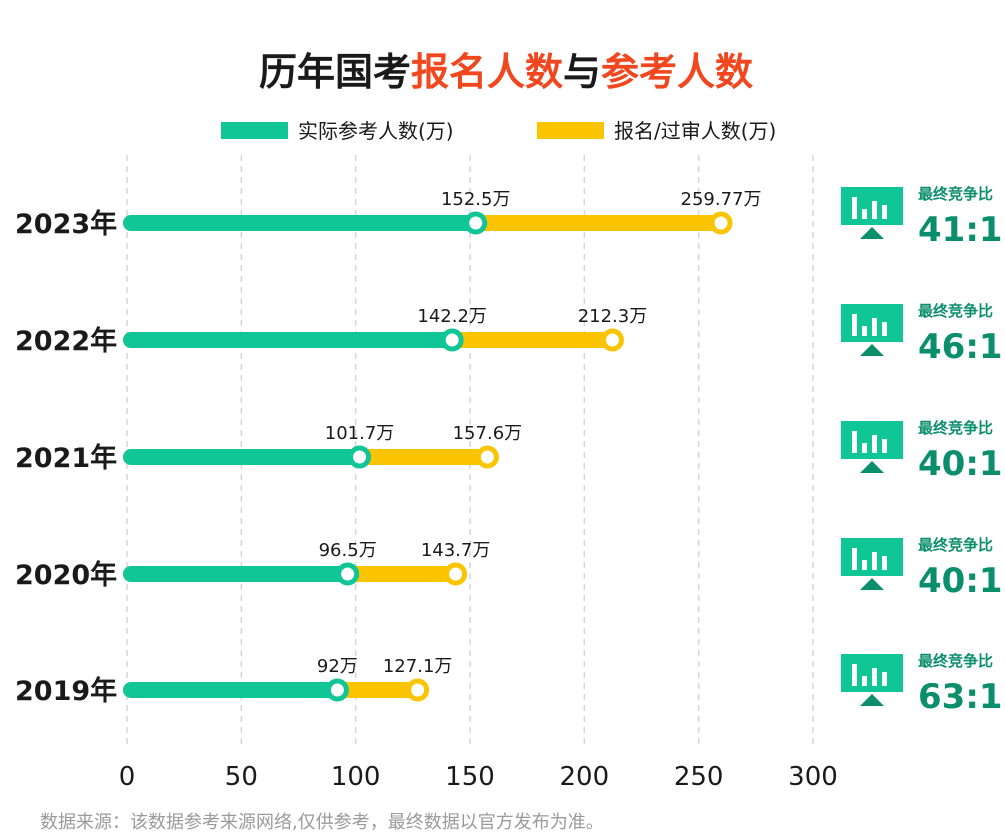 The image size is (1005, 835). I want to click on data-label-registered: 127.1万, so click(418, 666).